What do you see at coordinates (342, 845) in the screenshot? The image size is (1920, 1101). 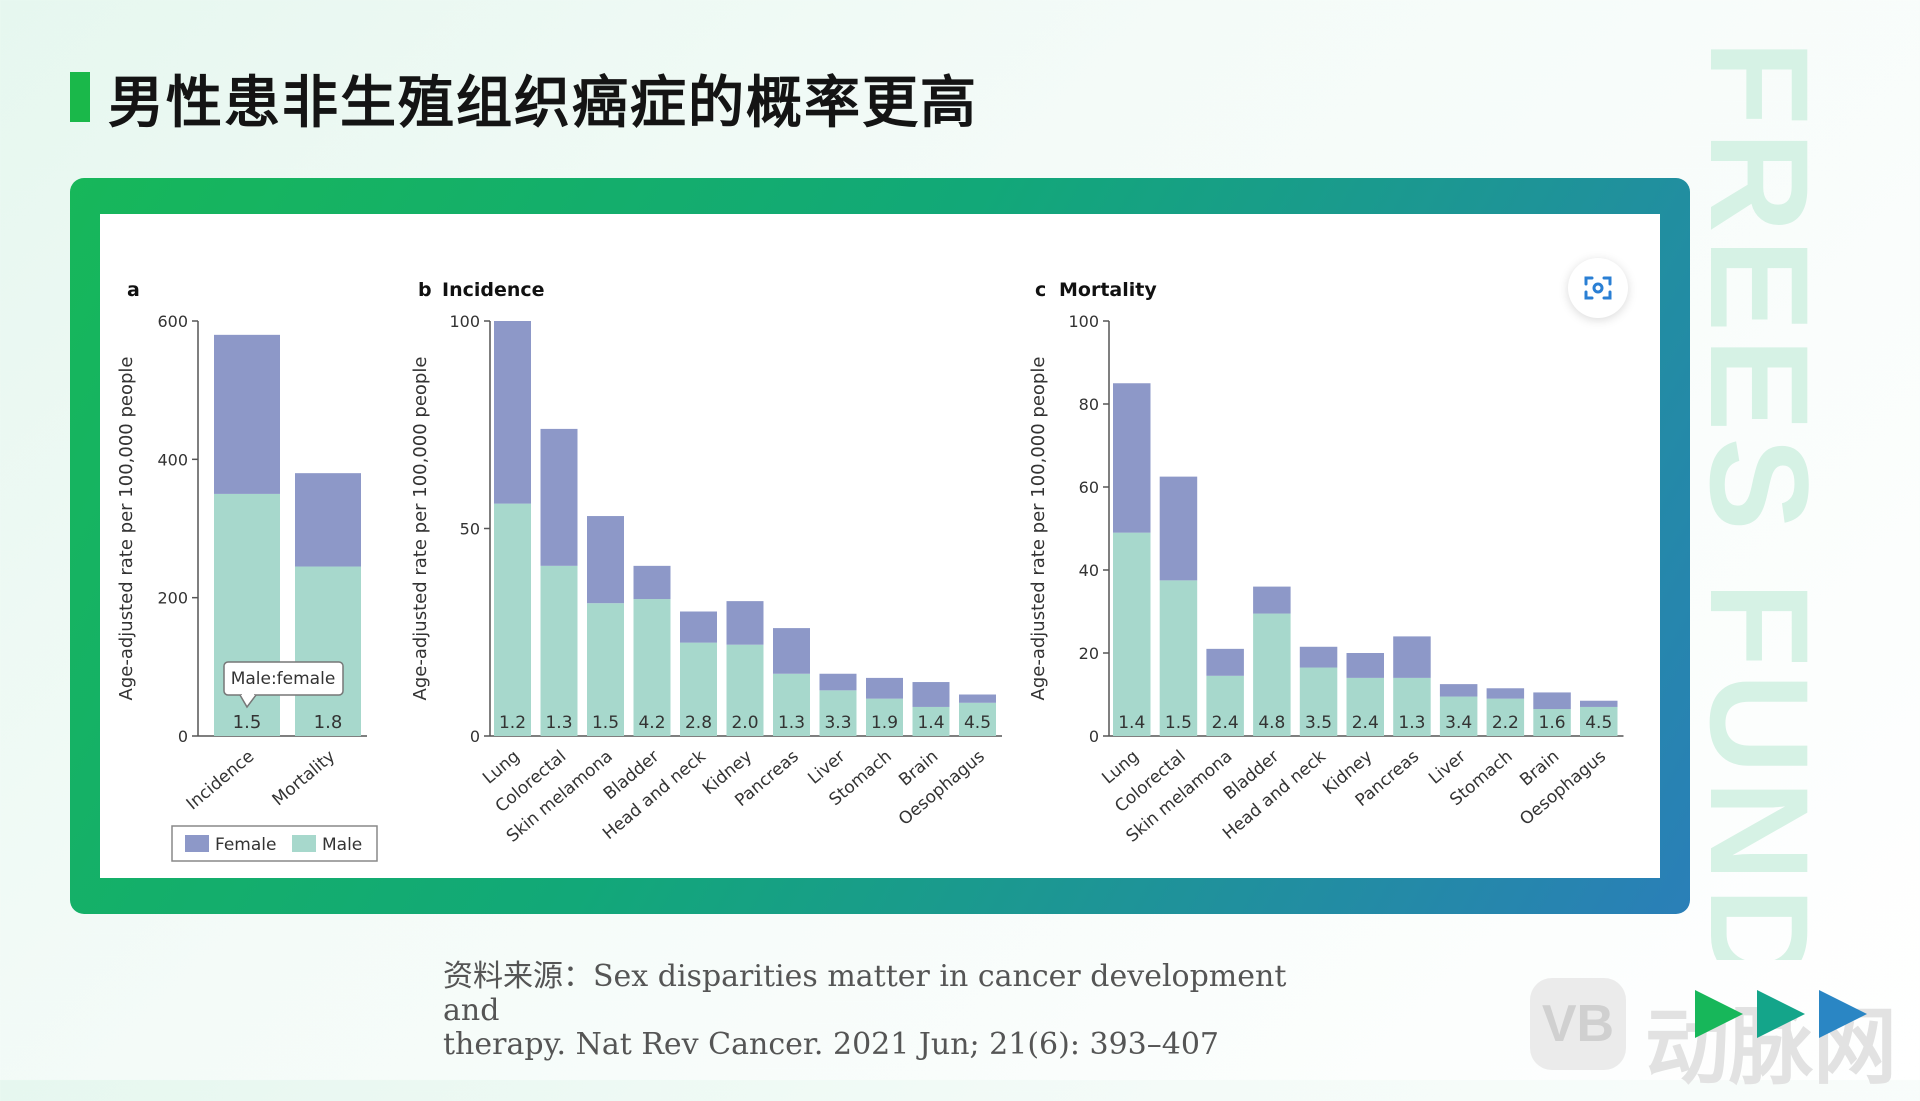 I see `legend-label-male: Male` at bounding box center [342, 845].